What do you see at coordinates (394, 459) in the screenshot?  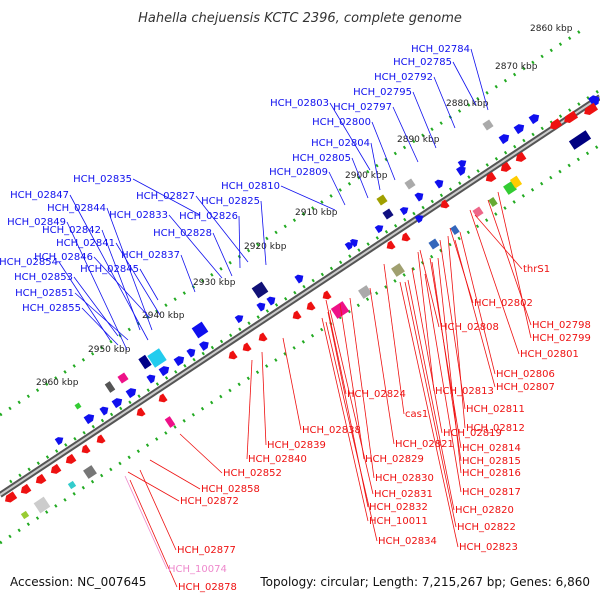 I see `reverse-gene-label: HCH_02829` at bounding box center [394, 459].